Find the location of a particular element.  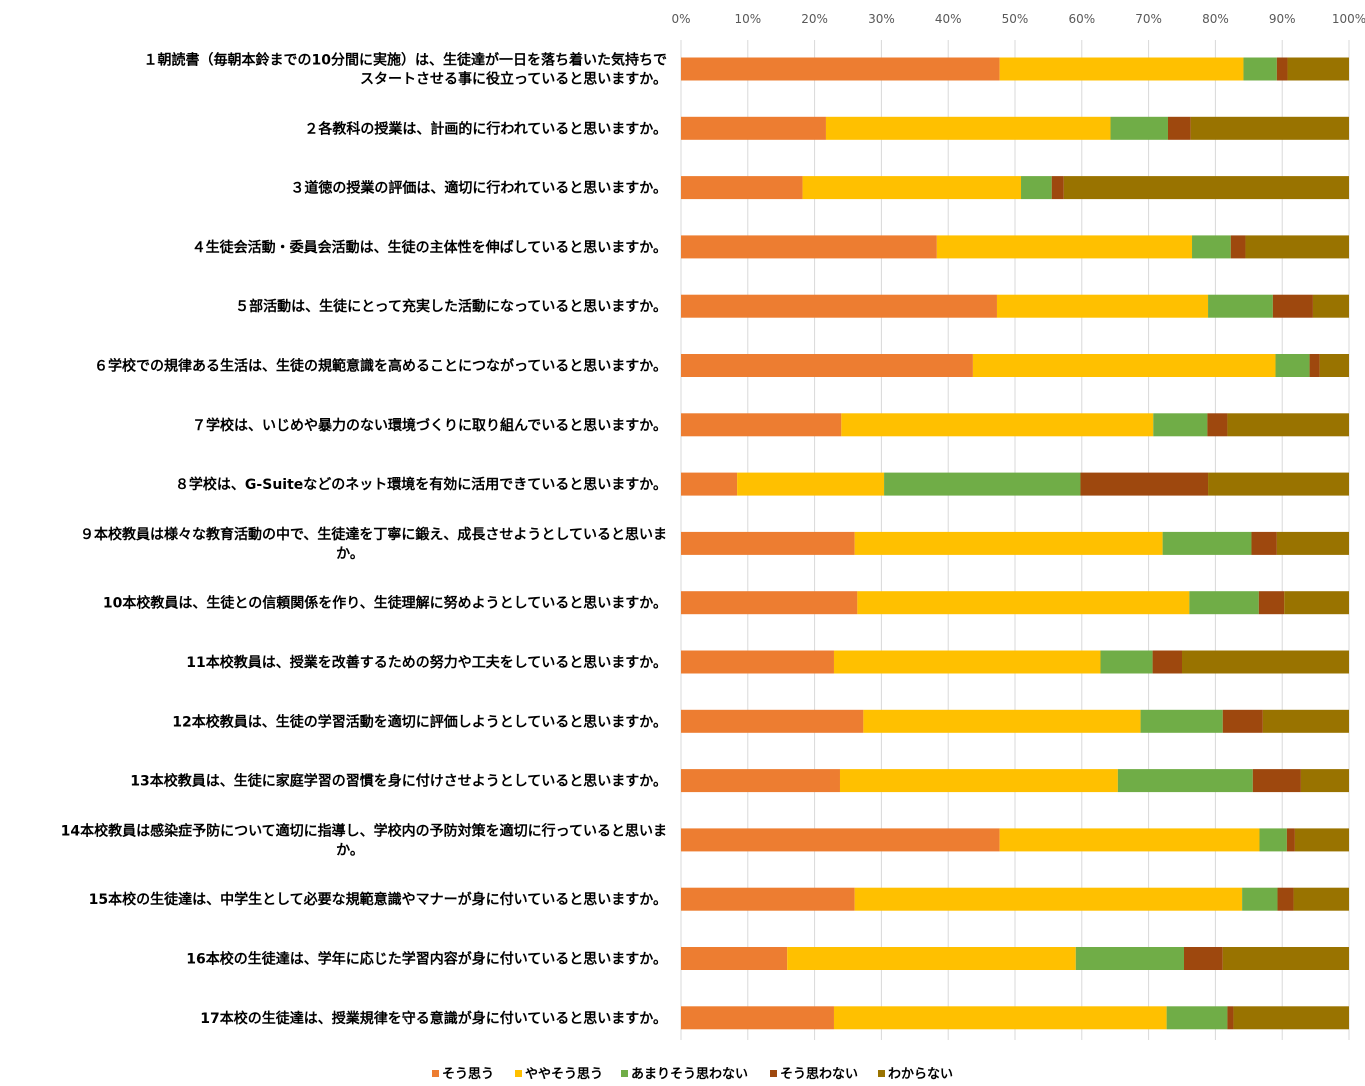

category-label: ５部活動は、生徒にとって充実した活動になっていると思いますか。 is located at coordinates (451, 306).